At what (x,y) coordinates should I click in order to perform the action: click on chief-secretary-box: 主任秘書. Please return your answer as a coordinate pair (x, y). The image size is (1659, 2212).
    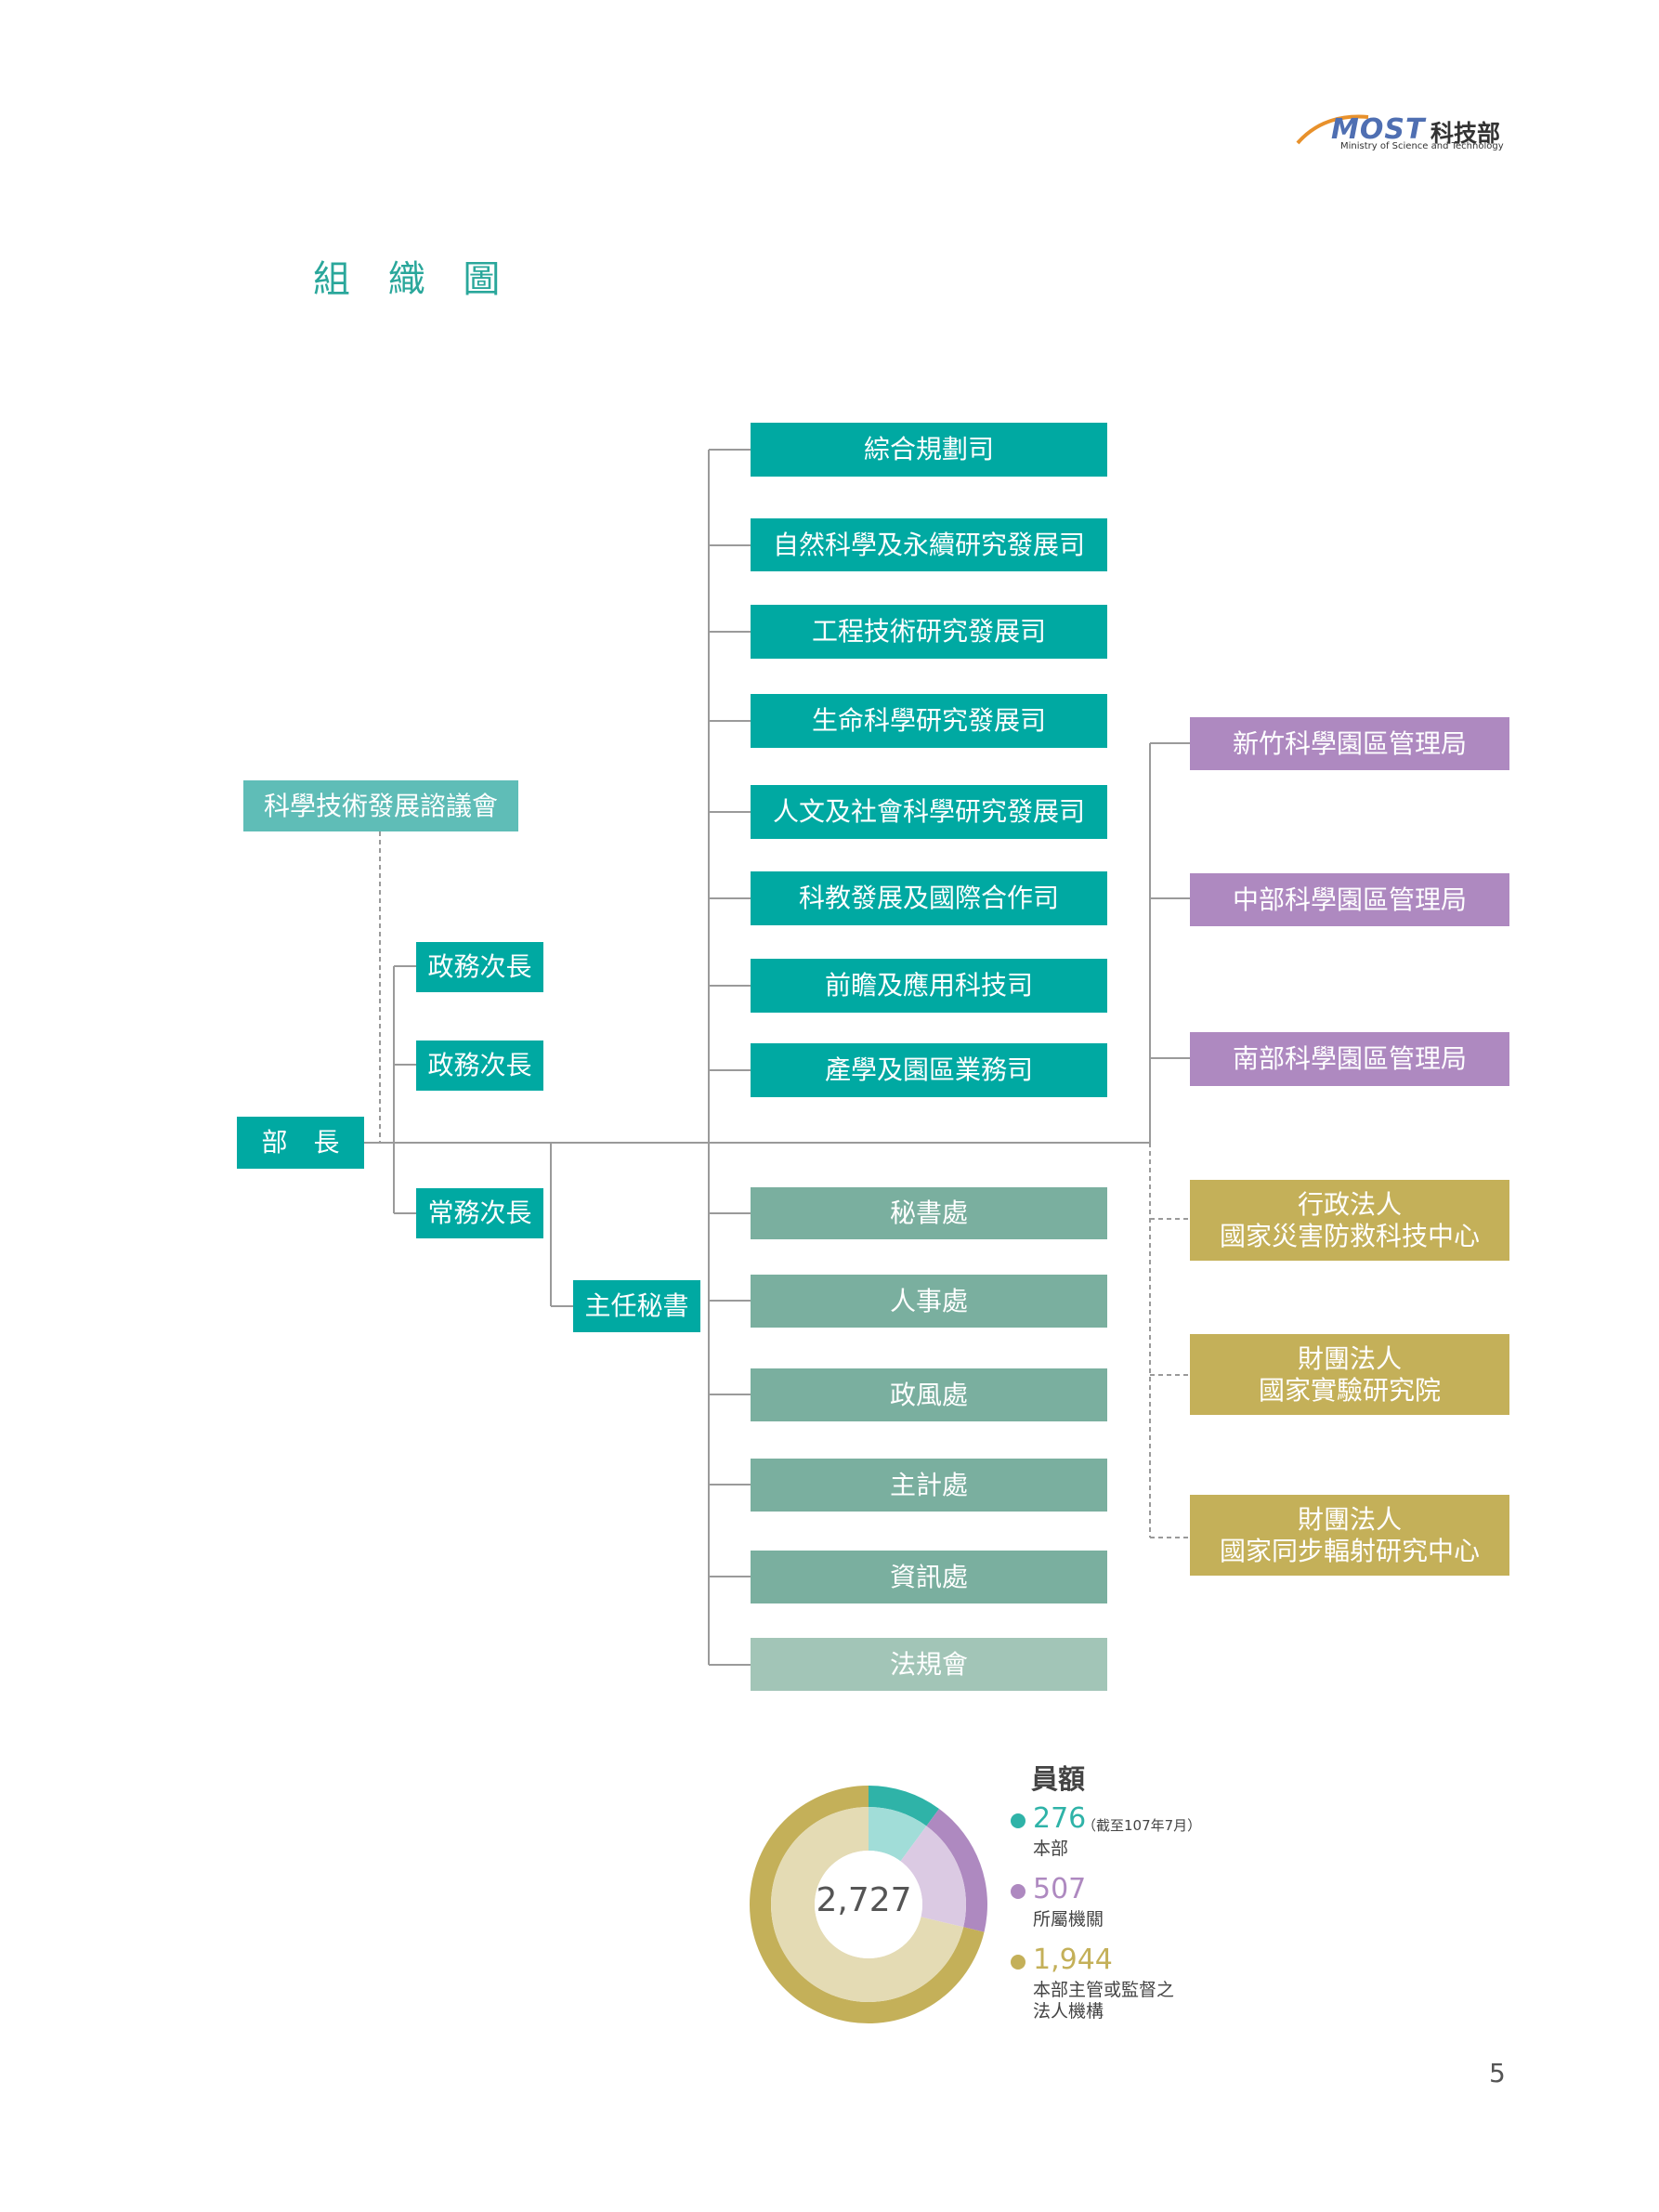
    Looking at the image, I should click on (637, 1306).